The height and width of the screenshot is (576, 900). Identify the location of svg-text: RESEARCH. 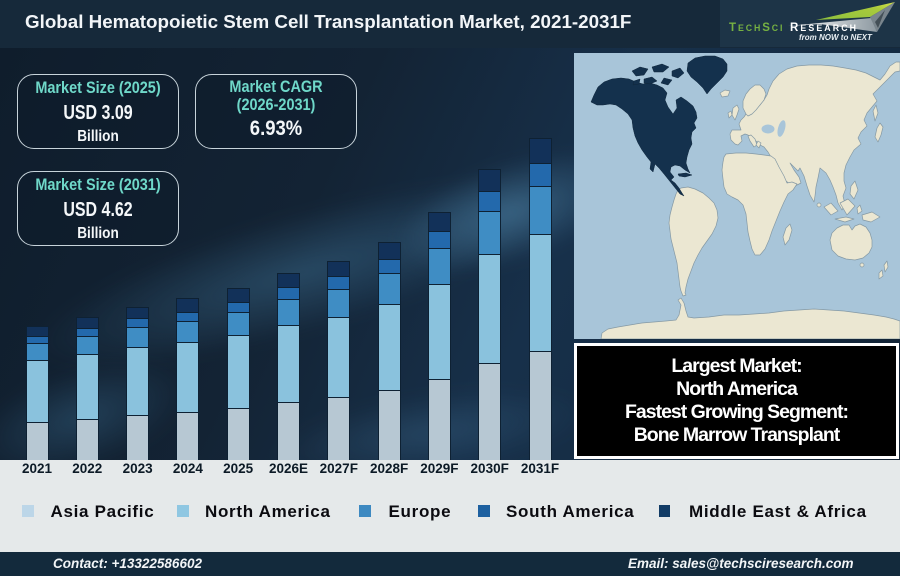
(824, 28).